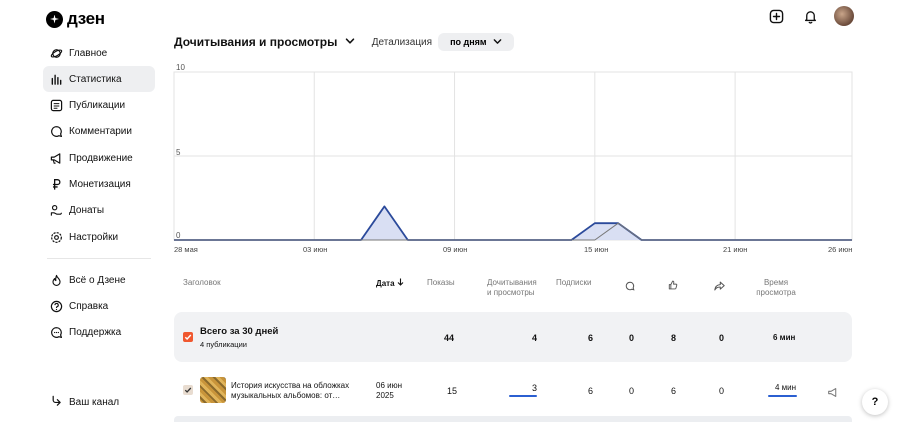 The image size is (900, 422). I want to click on col-time: Время просмотра, so click(776, 288).